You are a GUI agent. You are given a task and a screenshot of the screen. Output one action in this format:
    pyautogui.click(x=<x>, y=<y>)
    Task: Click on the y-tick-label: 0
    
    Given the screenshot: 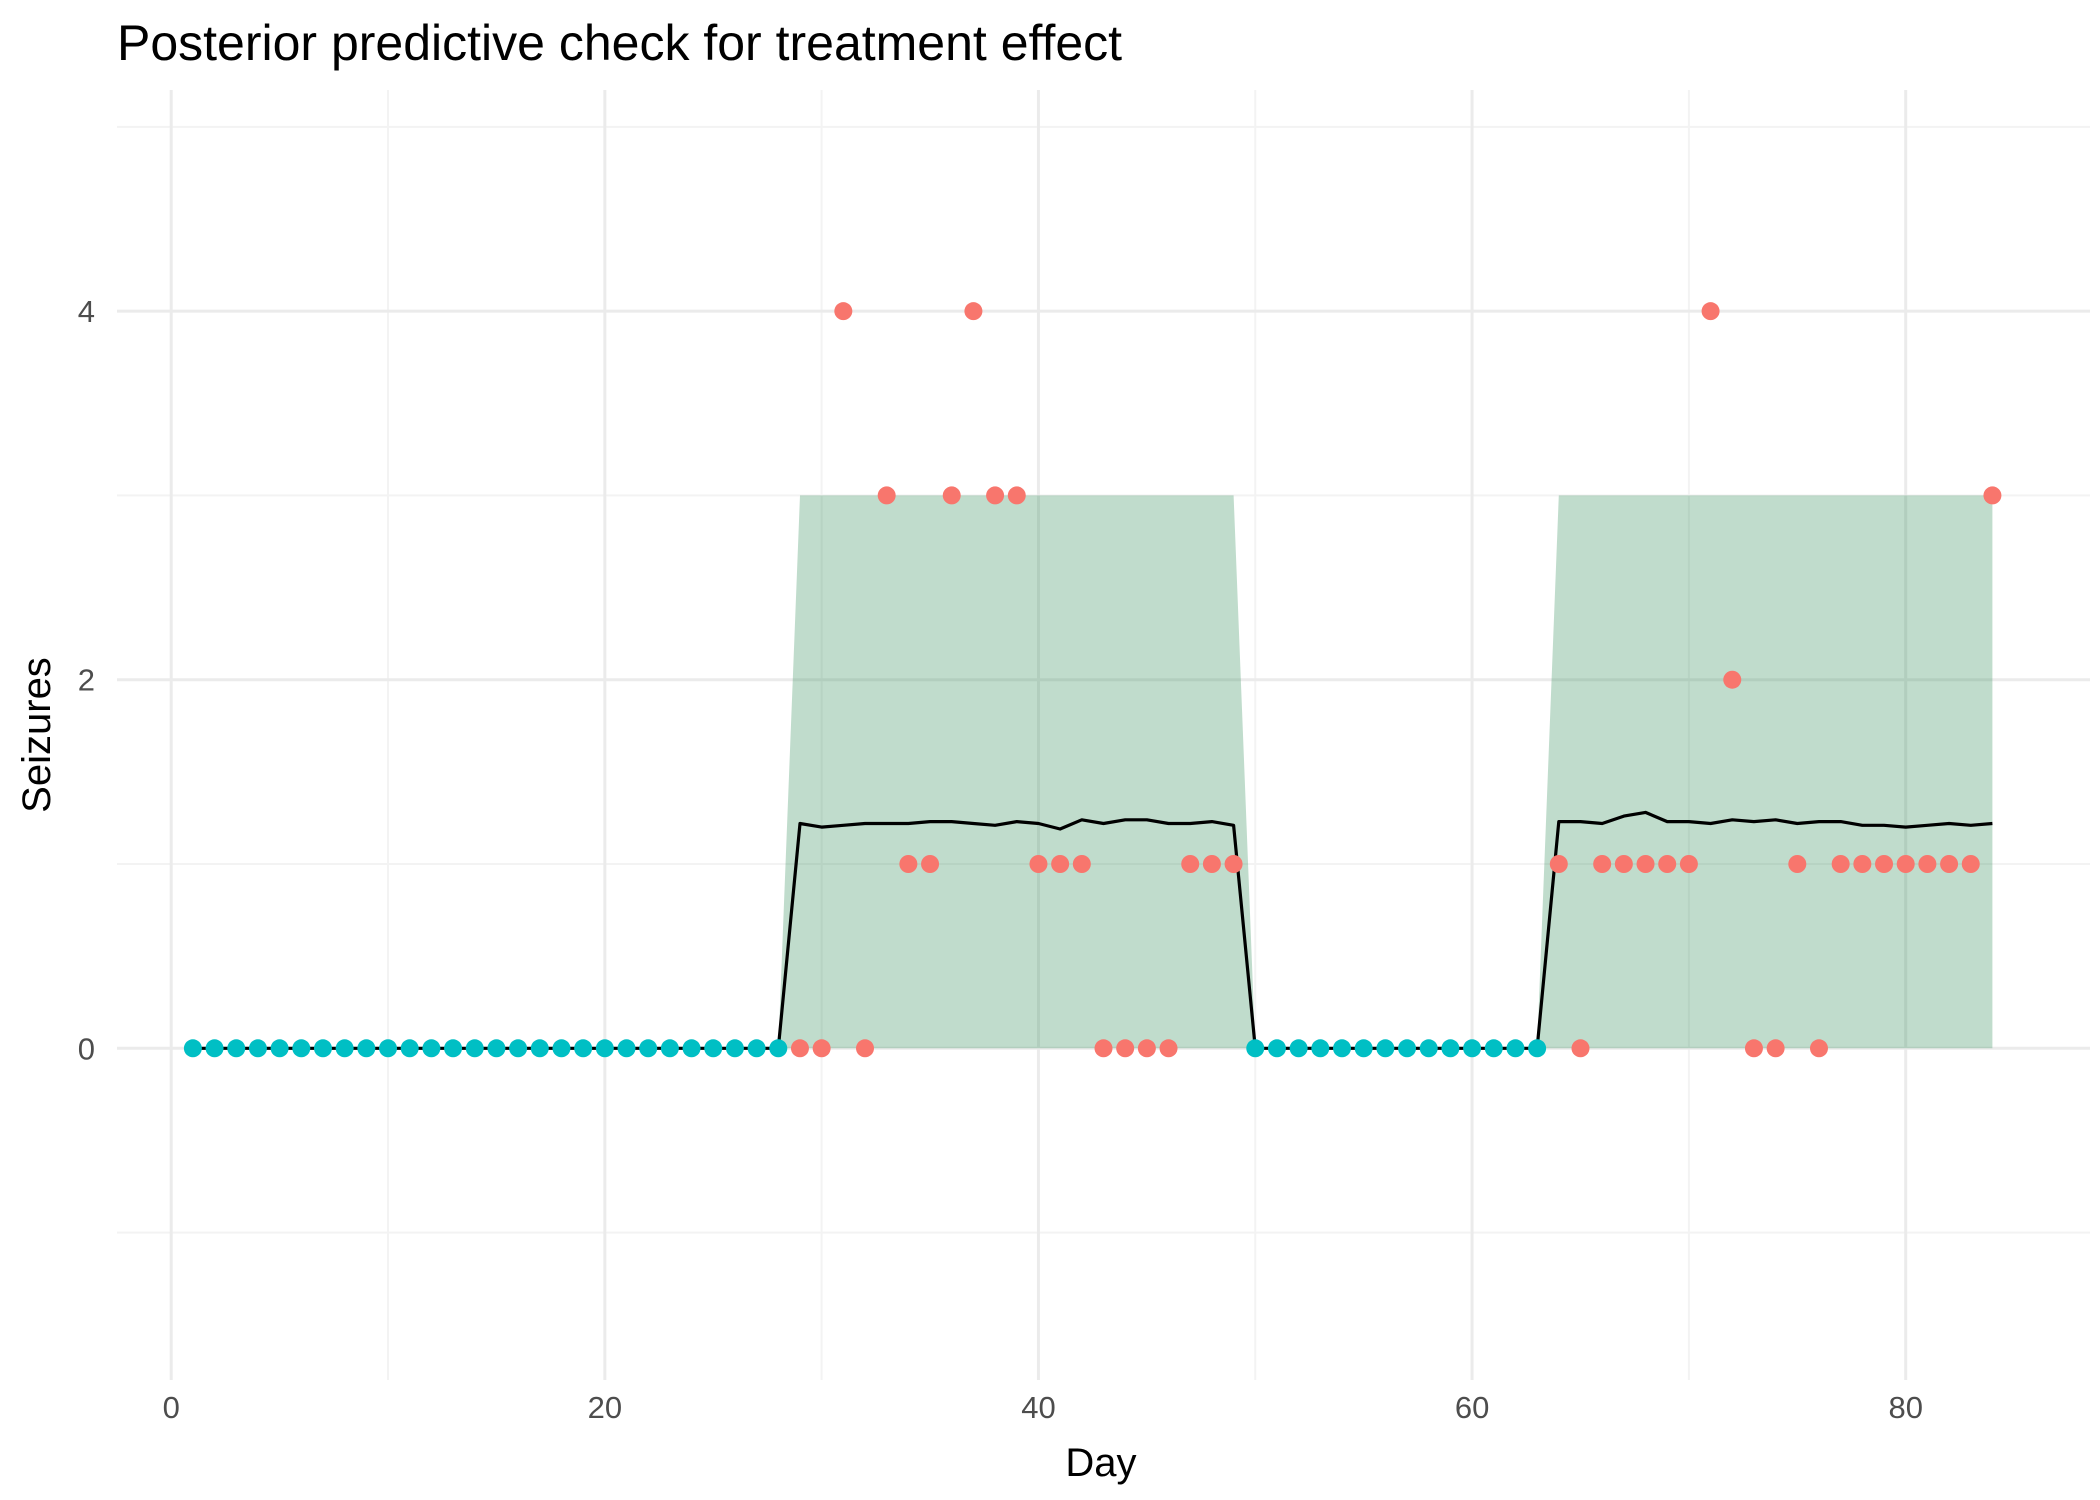 What is the action you would take?
    pyautogui.click(x=86, y=1048)
    